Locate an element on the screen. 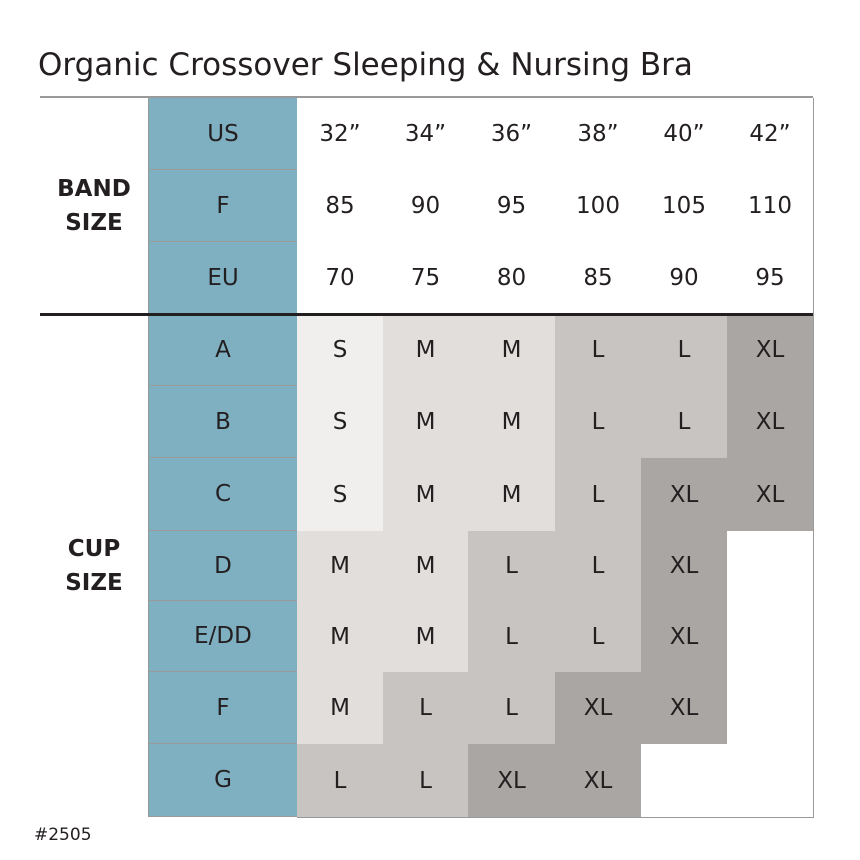 The width and height of the screenshot is (860, 860). row-header: A is located at coordinates (223, 350).